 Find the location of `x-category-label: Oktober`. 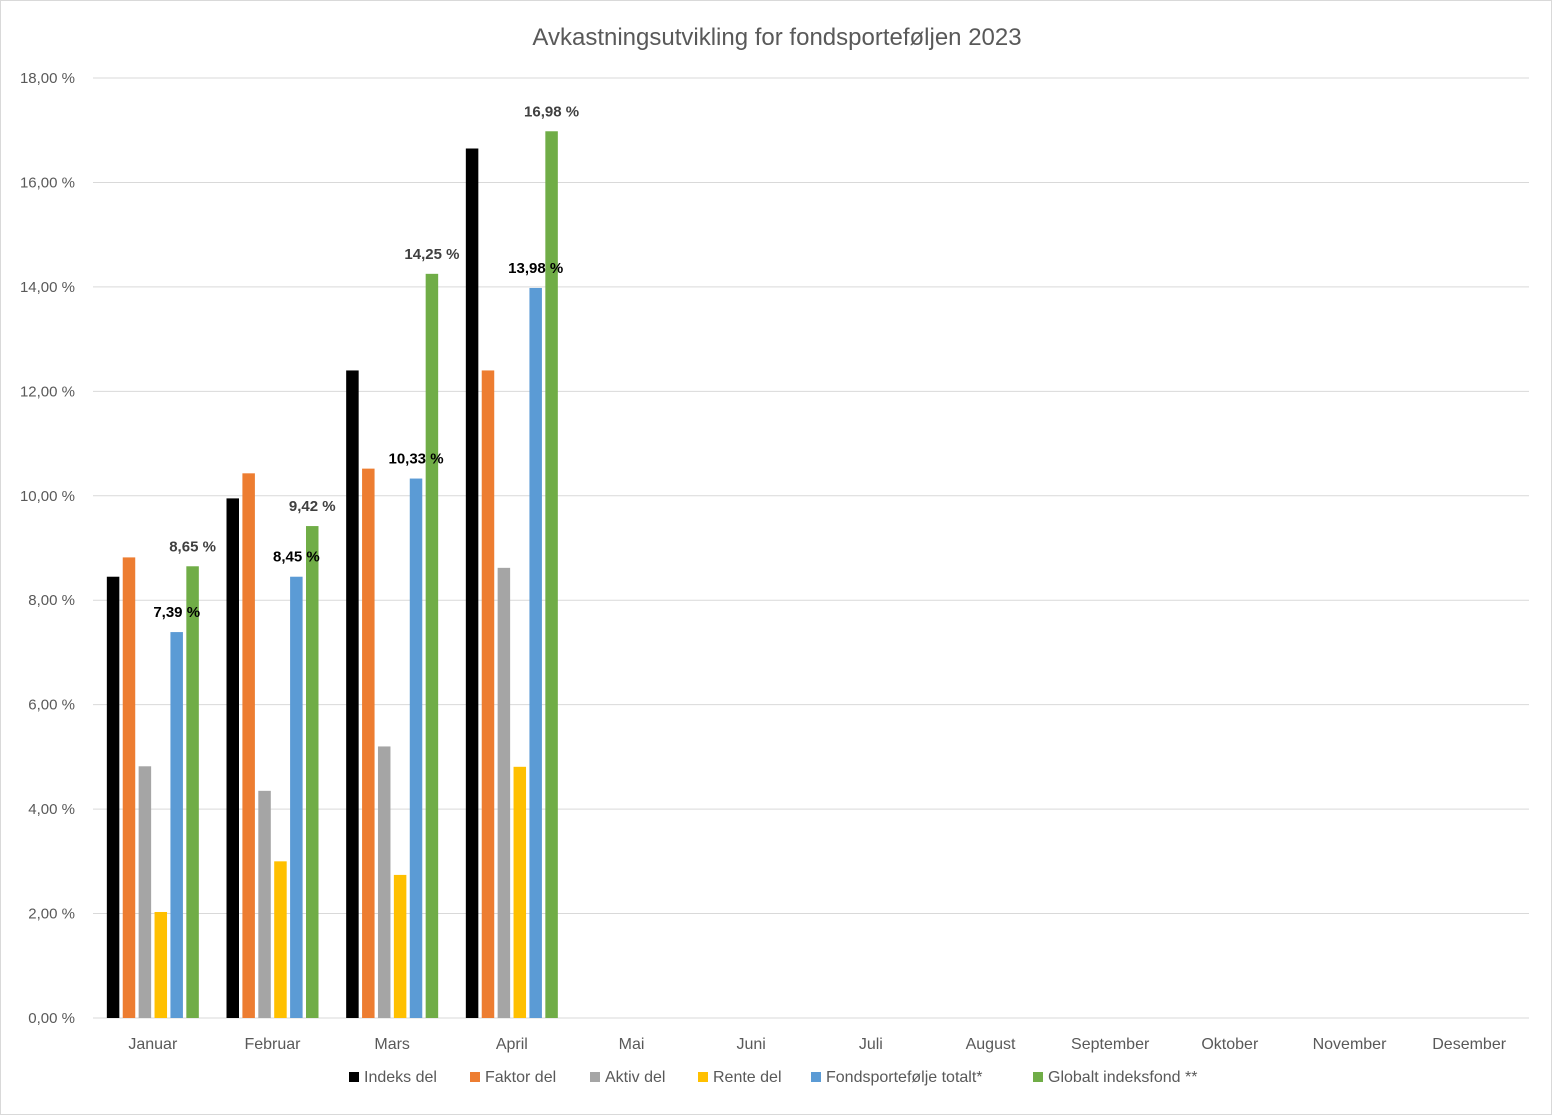

x-category-label: Oktober is located at coordinates (1230, 1044).